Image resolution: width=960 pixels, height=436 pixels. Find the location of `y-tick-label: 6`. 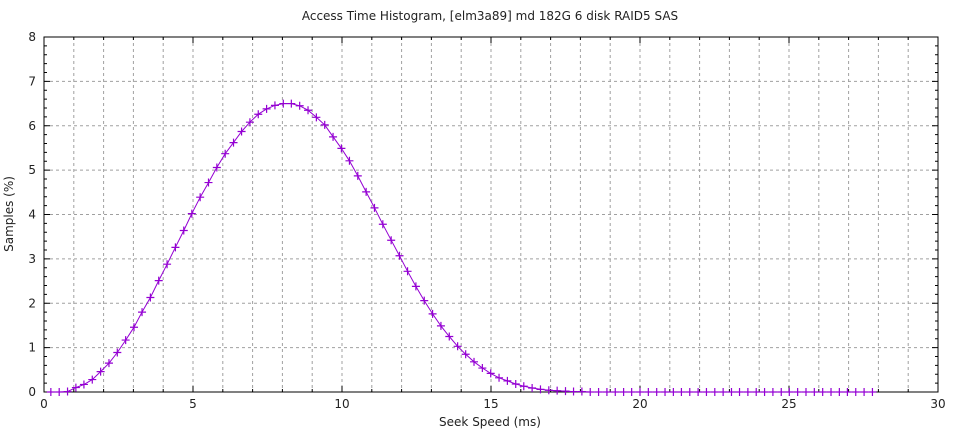

y-tick-label: 6 is located at coordinates (32, 126).